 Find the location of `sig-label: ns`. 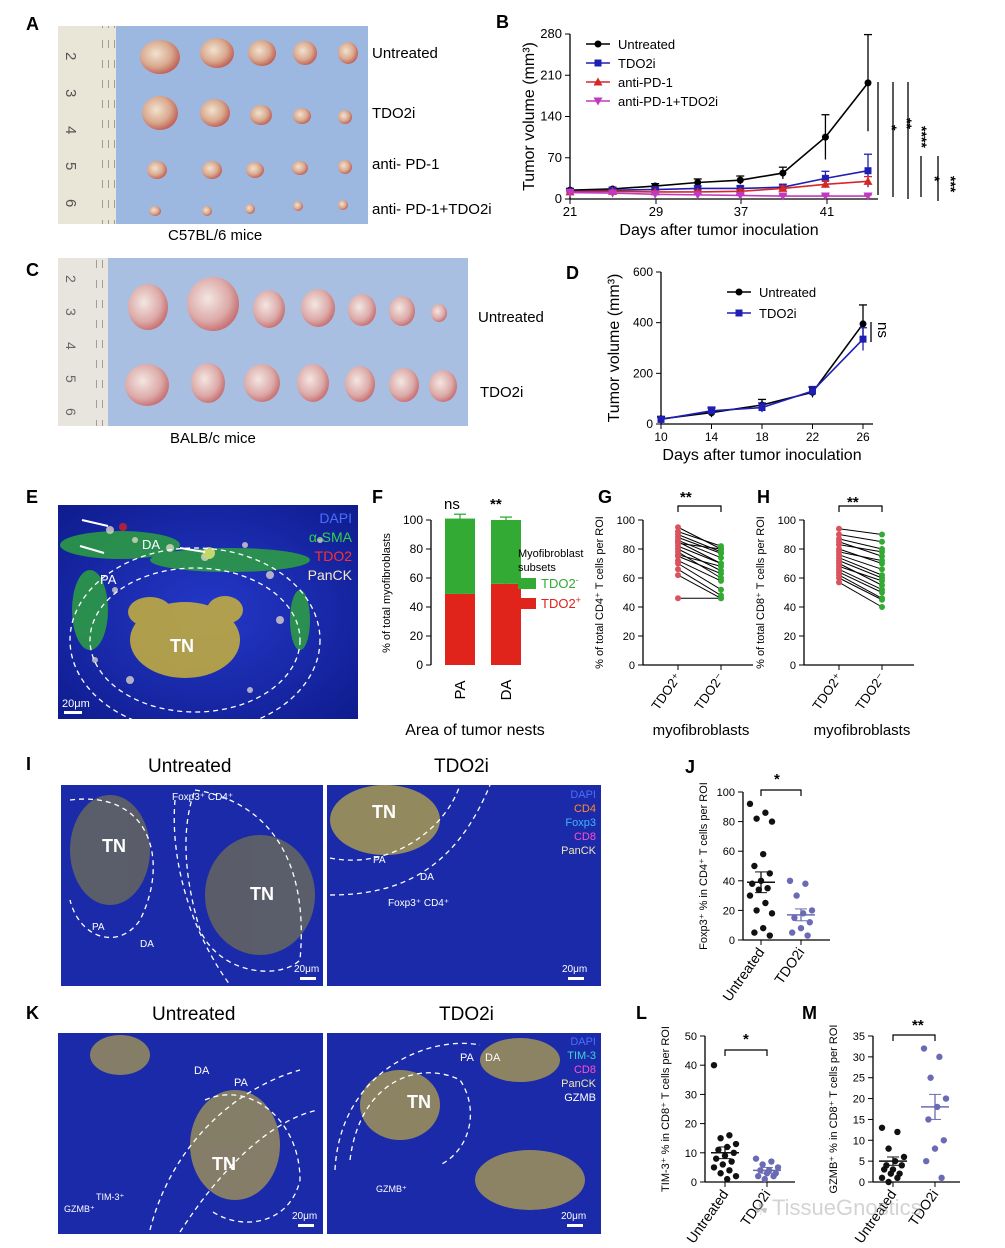

sig-label: ns is located at coordinates (882, 330).